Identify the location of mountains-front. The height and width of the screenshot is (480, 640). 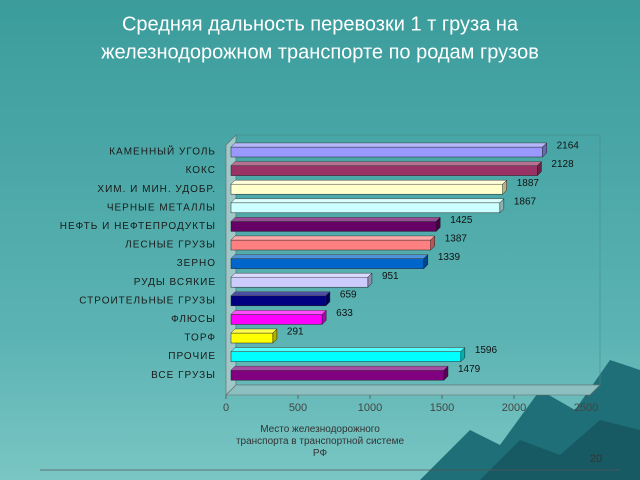
(560, 450).